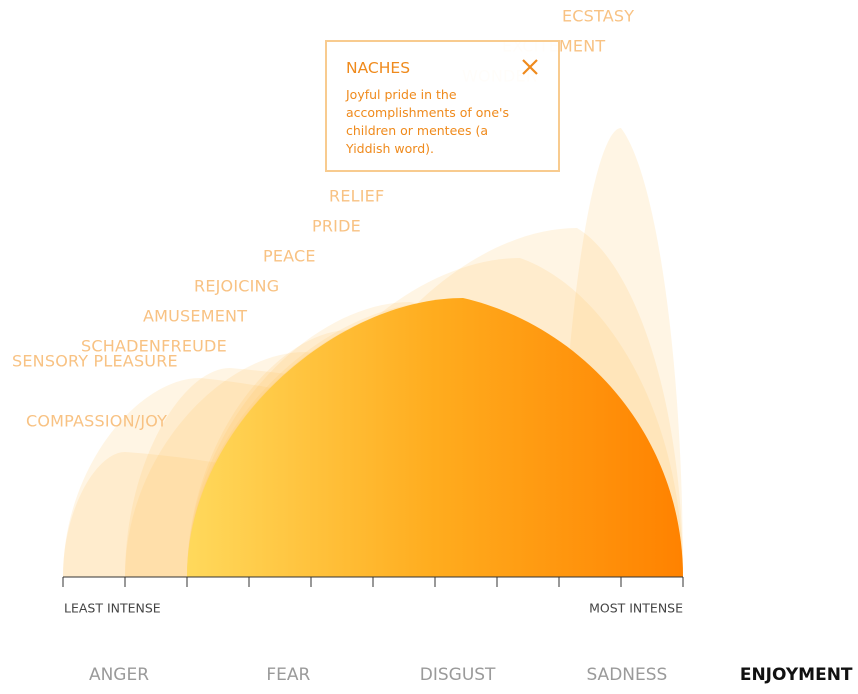 This screenshot has width=858, height=694. What do you see at coordinates (356, 196) in the screenshot?
I see `emotion-label: RELIEF` at bounding box center [356, 196].